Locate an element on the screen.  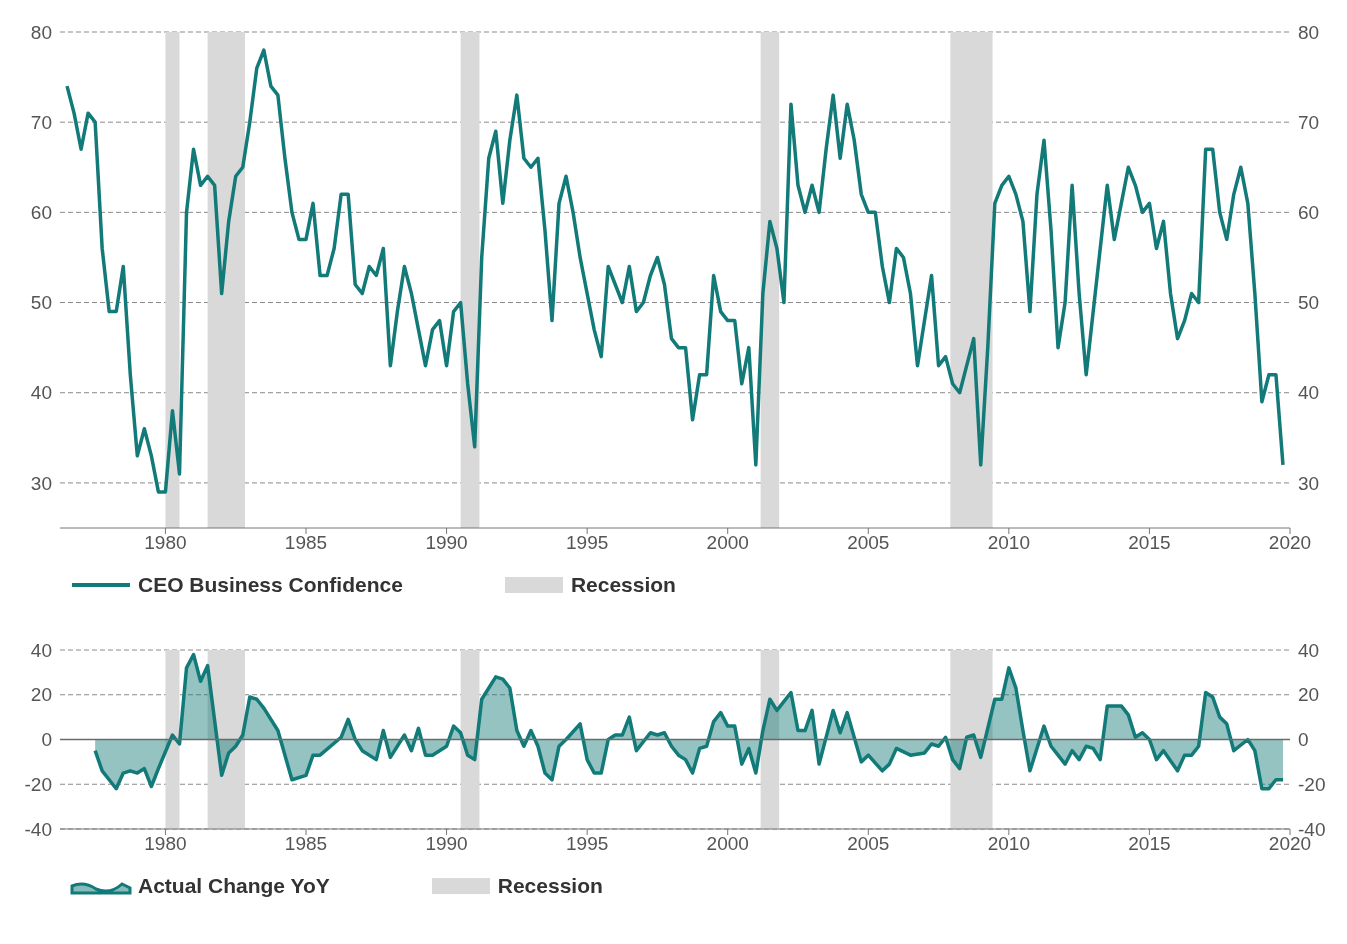
y-tick-label: -40 is located at coordinates (38, 829).